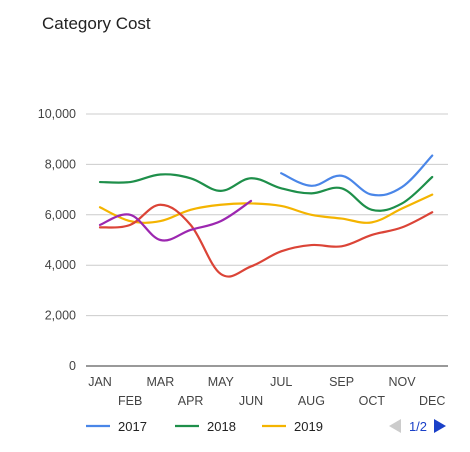  Describe the element at coordinates (281, 382) in the screenshot. I see `x-tick-label: JUL` at that location.